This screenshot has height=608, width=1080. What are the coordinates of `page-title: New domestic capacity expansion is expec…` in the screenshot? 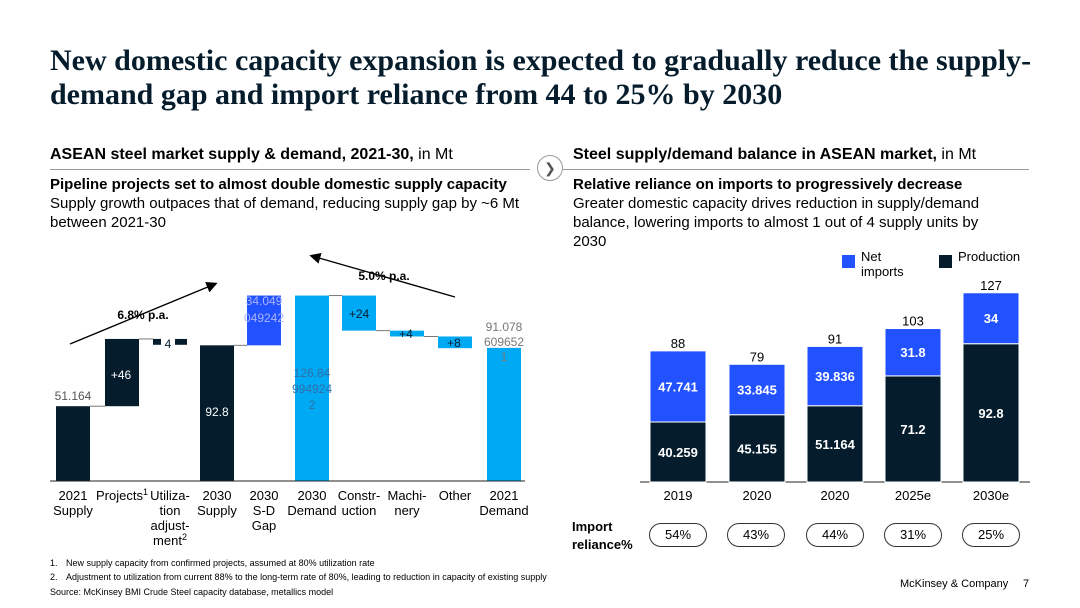 It's located at (541, 77).